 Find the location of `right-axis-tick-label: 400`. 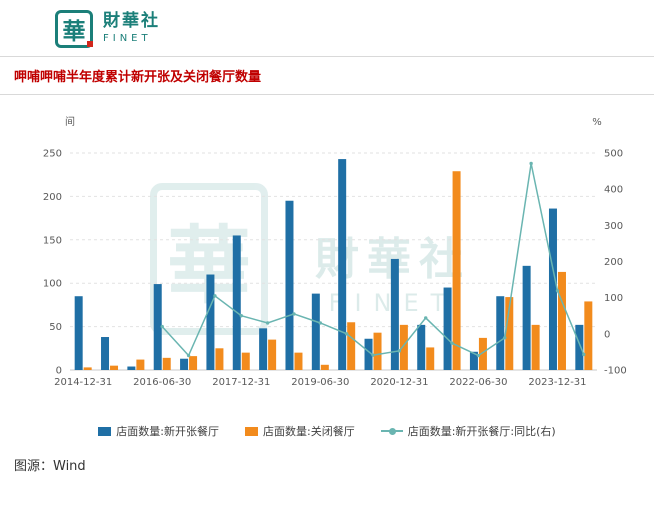

right-axis-tick-label: 400 is located at coordinates (613, 190).